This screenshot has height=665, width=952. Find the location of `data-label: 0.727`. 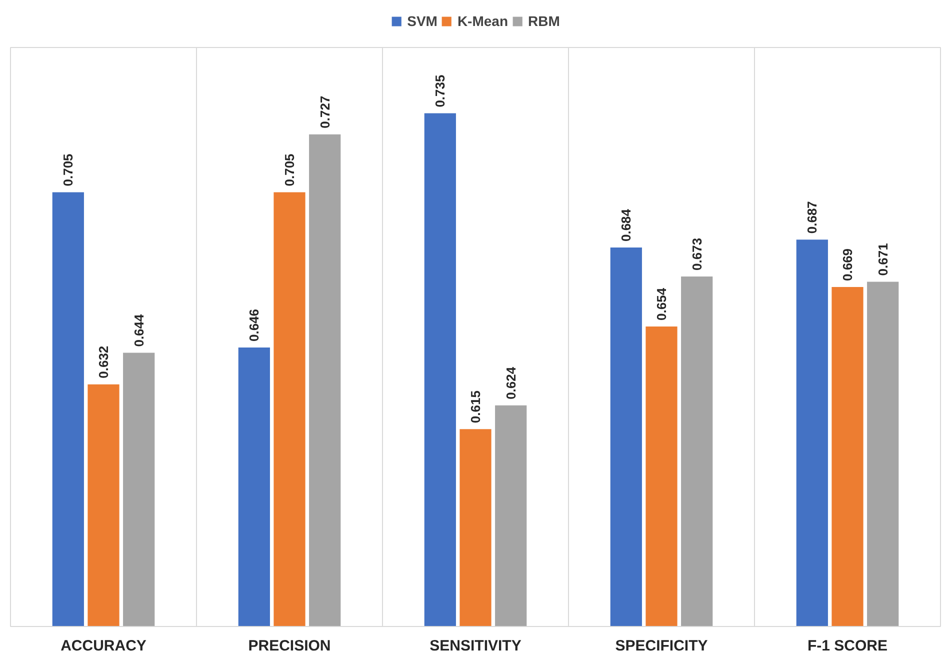

data-label: 0.727 is located at coordinates (324, 112).